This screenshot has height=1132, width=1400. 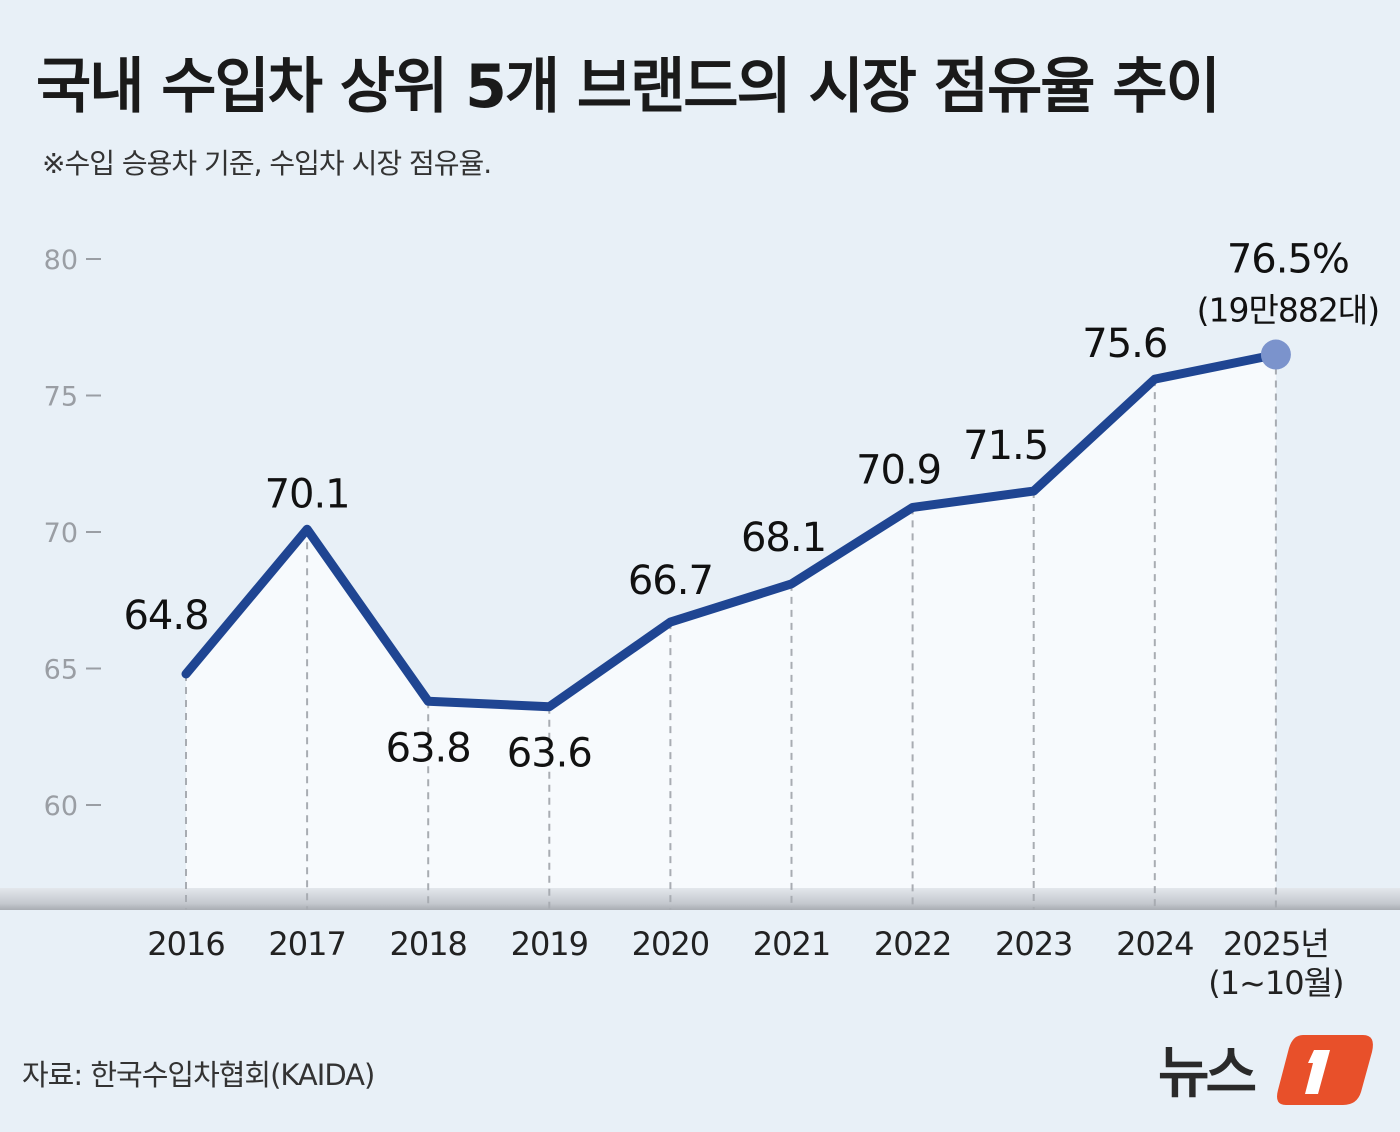 I want to click on y-tick-label: 65, so click(x=61, y=670).